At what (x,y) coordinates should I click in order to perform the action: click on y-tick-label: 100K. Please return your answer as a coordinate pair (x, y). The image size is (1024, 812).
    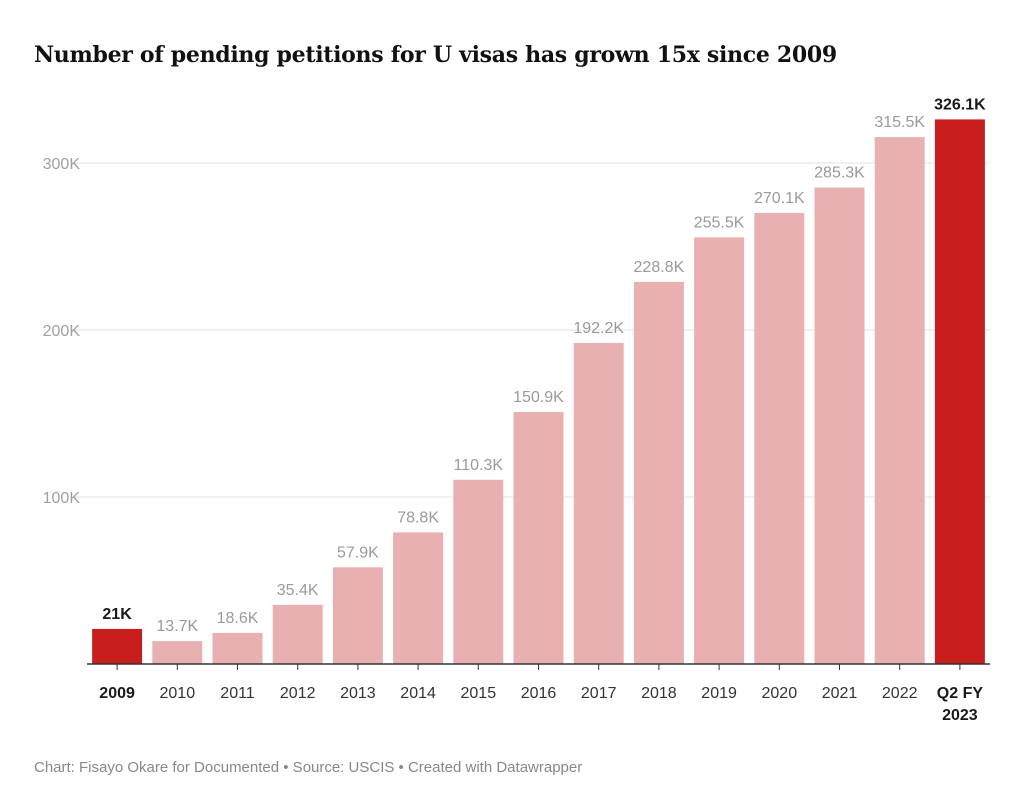
    Looking at the image, I should click on (62, 498).